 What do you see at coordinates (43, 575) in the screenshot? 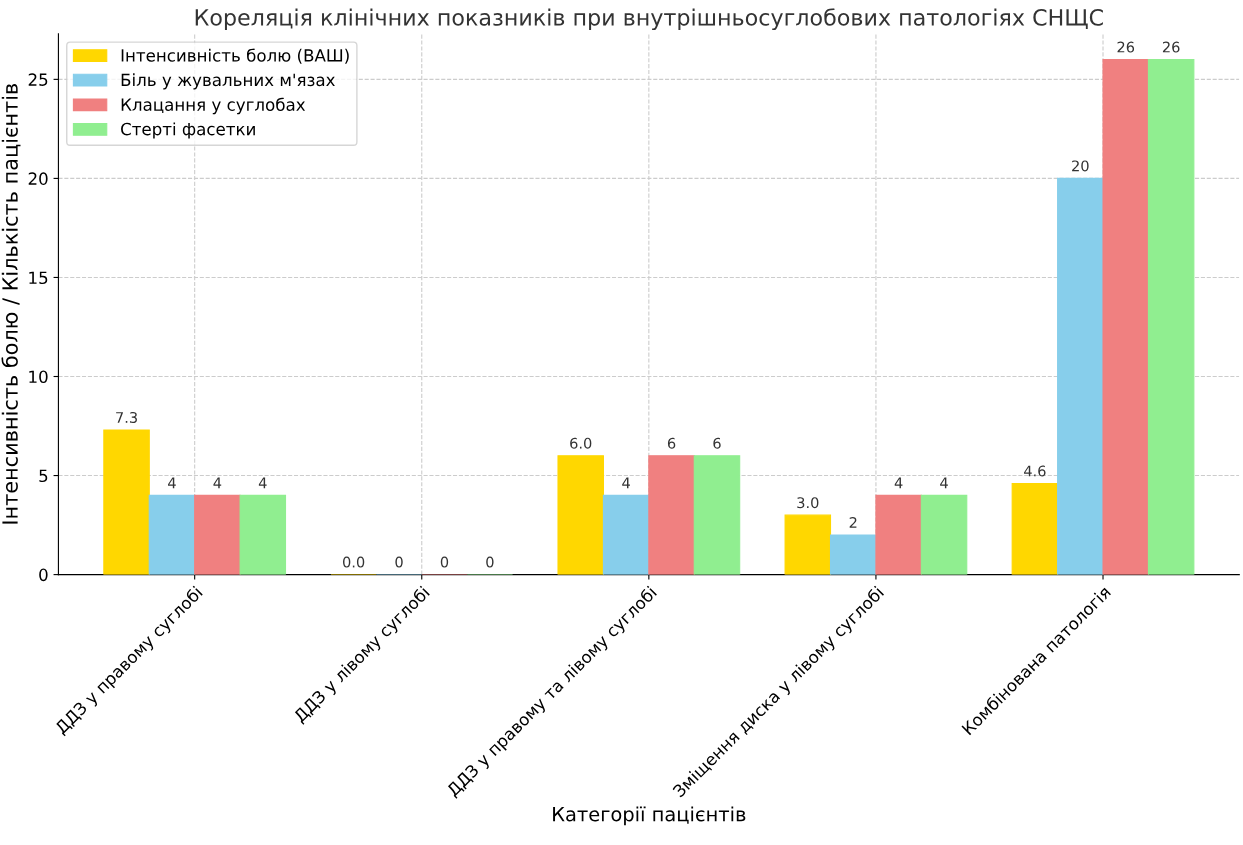
I see `y-tick-label: 0` at bounding box center [43, 575].